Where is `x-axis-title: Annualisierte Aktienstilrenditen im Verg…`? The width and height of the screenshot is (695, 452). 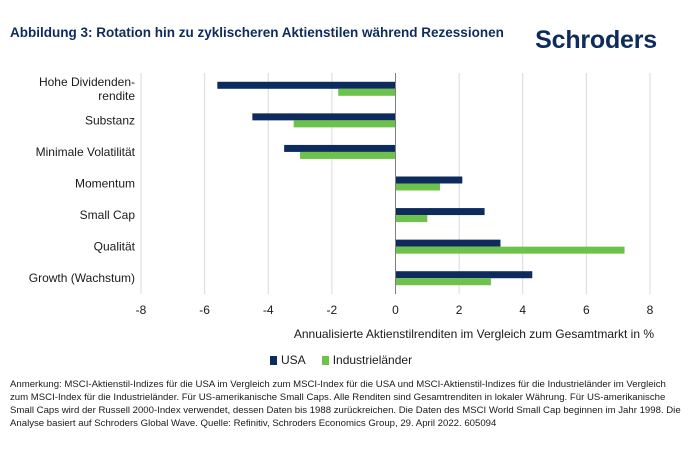
x-axis-title: Annualisierte Aktienstilrenditen im Verg… is located at coordinates (474, 334).